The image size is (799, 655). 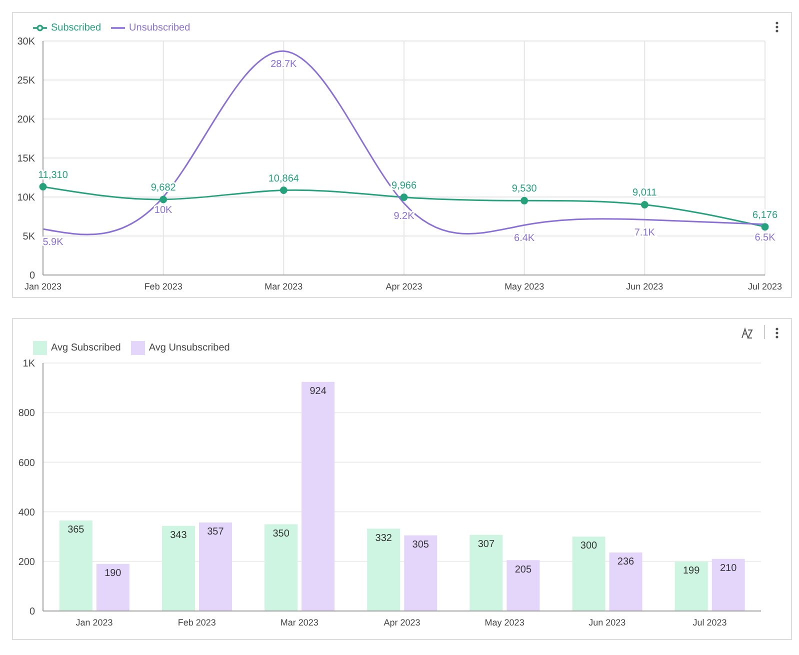 I want to click on data-label: 305, so click(x=421, y=544).